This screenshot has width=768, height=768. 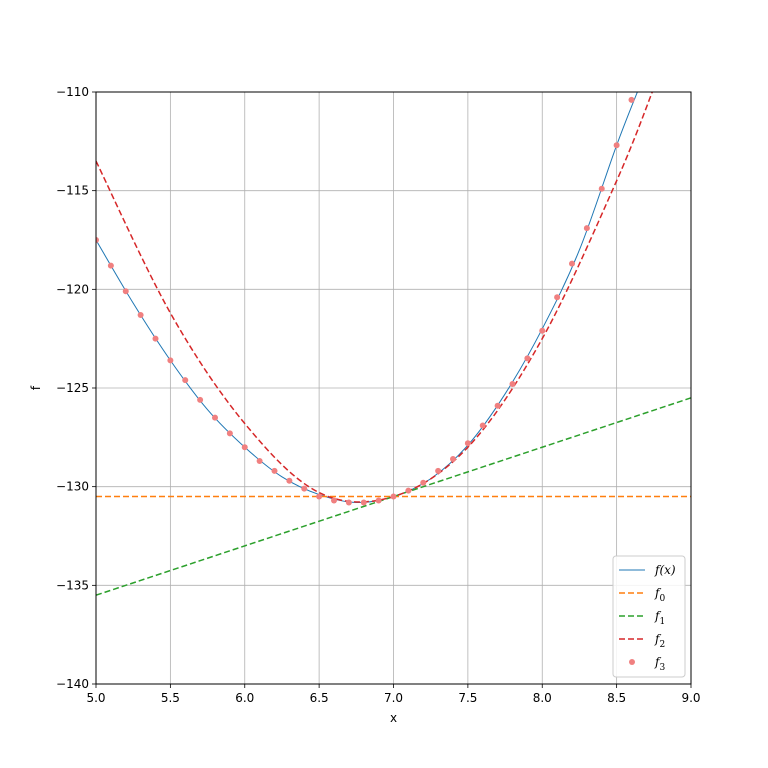 I want to click on y-tick-label: −130, so click(x=72, y=487).